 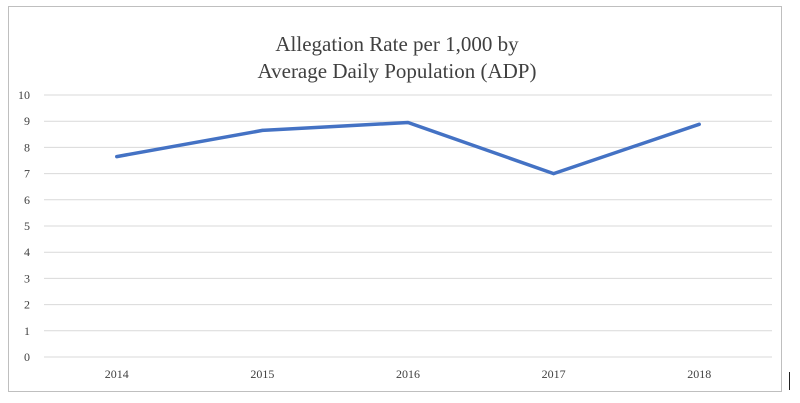 I want to click on y-tick-label: 6, so click(x=27, y=200).